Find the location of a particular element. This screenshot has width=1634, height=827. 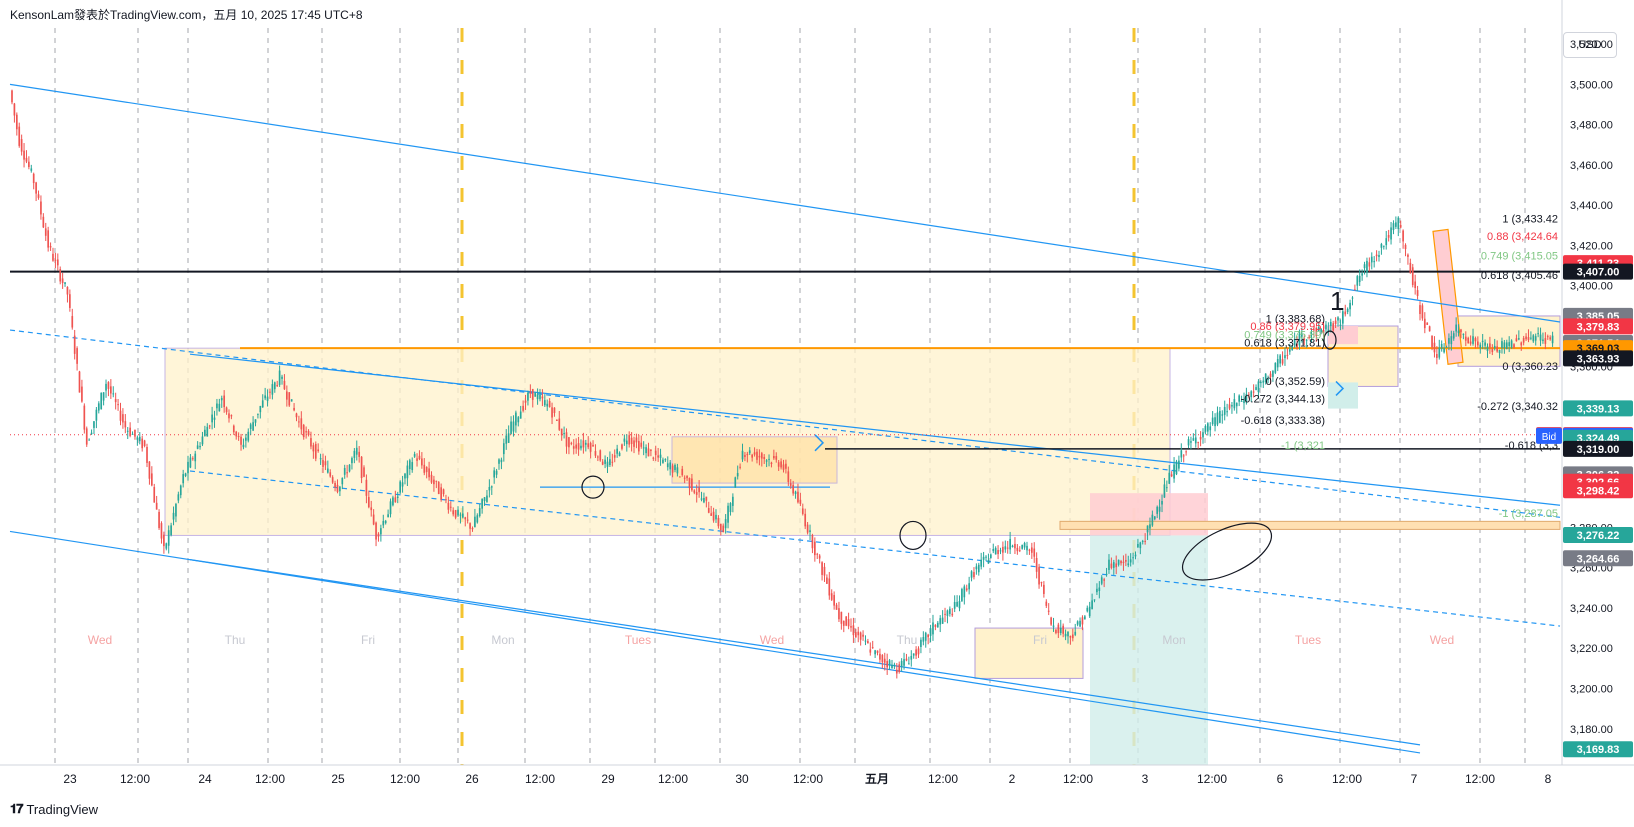

fib-label-right: -1 (3,287.05 is located at coordinates (1528, 514).